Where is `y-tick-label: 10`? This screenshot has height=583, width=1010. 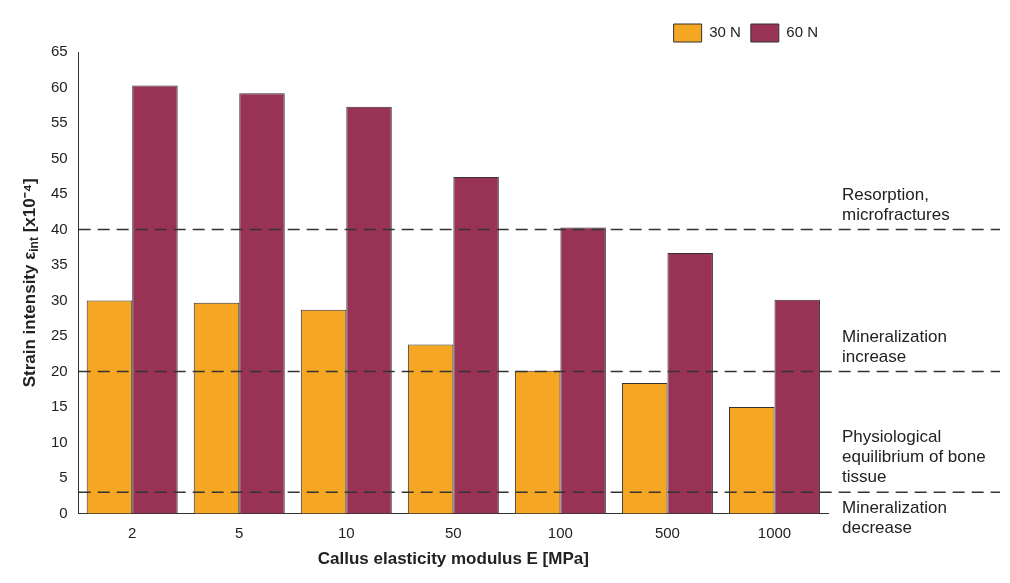
y-tick-label: 10 is located at coordinates (59, 441).